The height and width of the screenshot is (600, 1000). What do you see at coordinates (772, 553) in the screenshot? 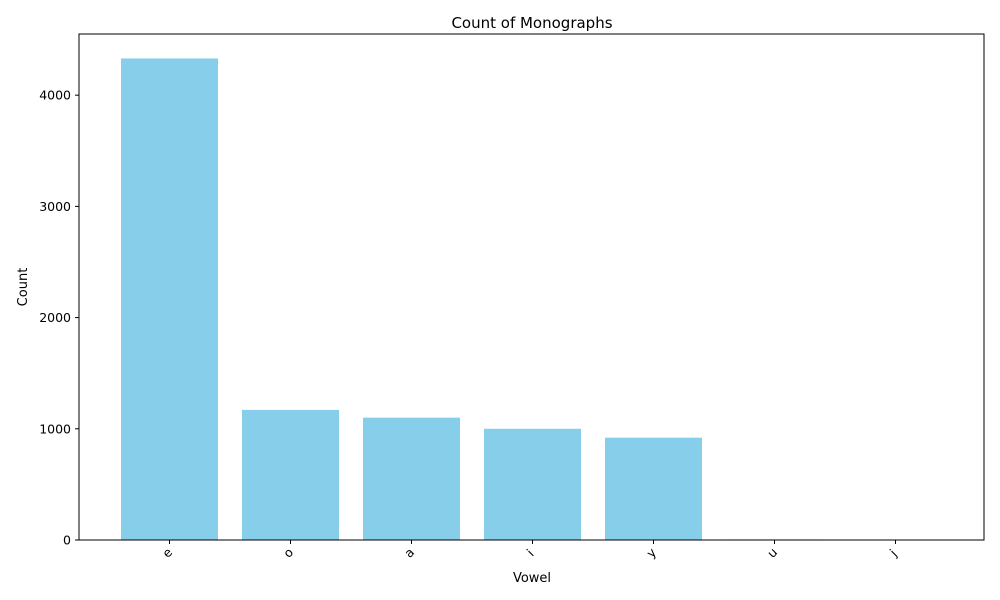
I see `x-tick-label-u: u` at bounding box center [772, 553].